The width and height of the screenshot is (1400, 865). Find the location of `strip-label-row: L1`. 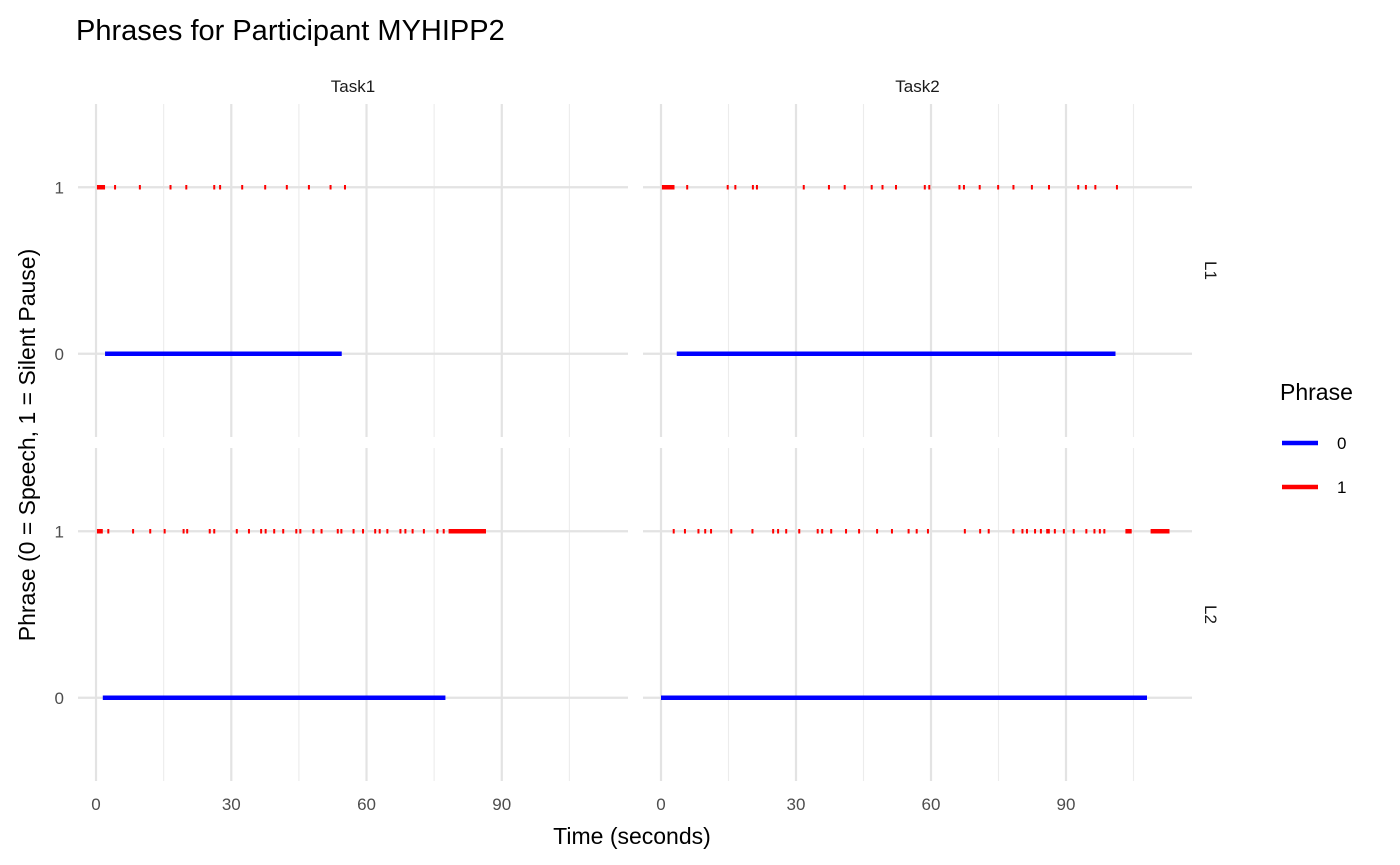

strip-label-row: L1 is located at coordinates (1210, 270).